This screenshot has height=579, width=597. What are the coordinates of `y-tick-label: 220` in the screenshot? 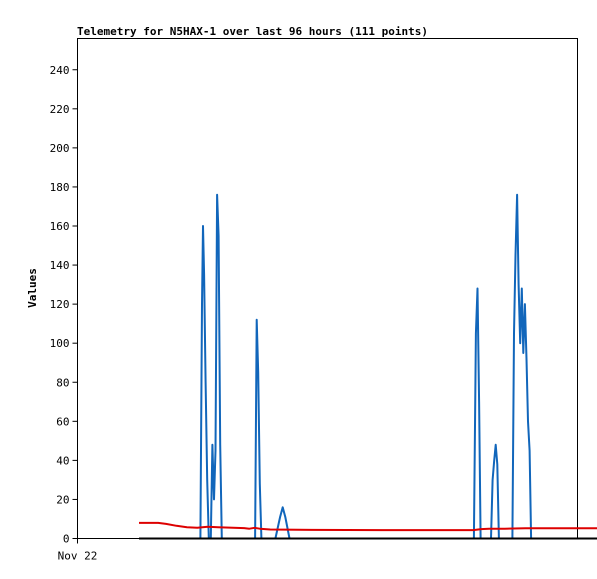 It's located at (60, 109).